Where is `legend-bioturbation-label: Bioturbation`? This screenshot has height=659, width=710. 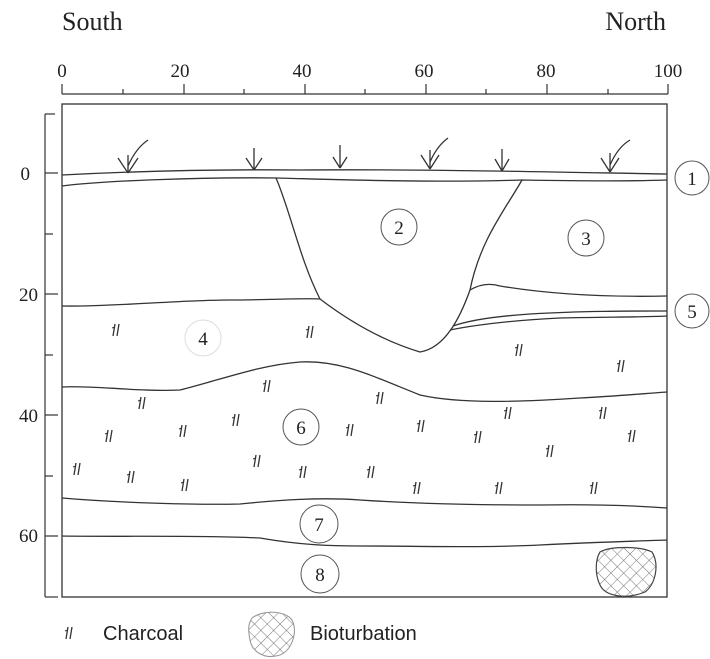 legend-bioturbation-label: Bioturbation is located at coordinates (363, 634).